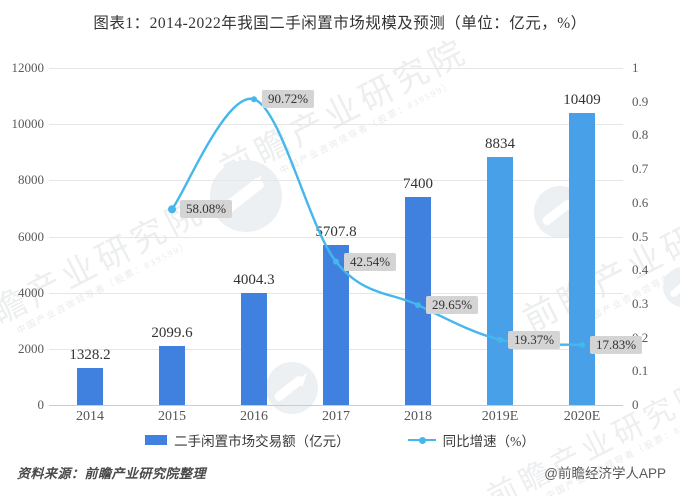 This screenshot has width=680, height=496. What do you see at coordinates (635, 67) in the screenshot?
I see `y-axis-label-right: 1` at bounding box center [635, 67].